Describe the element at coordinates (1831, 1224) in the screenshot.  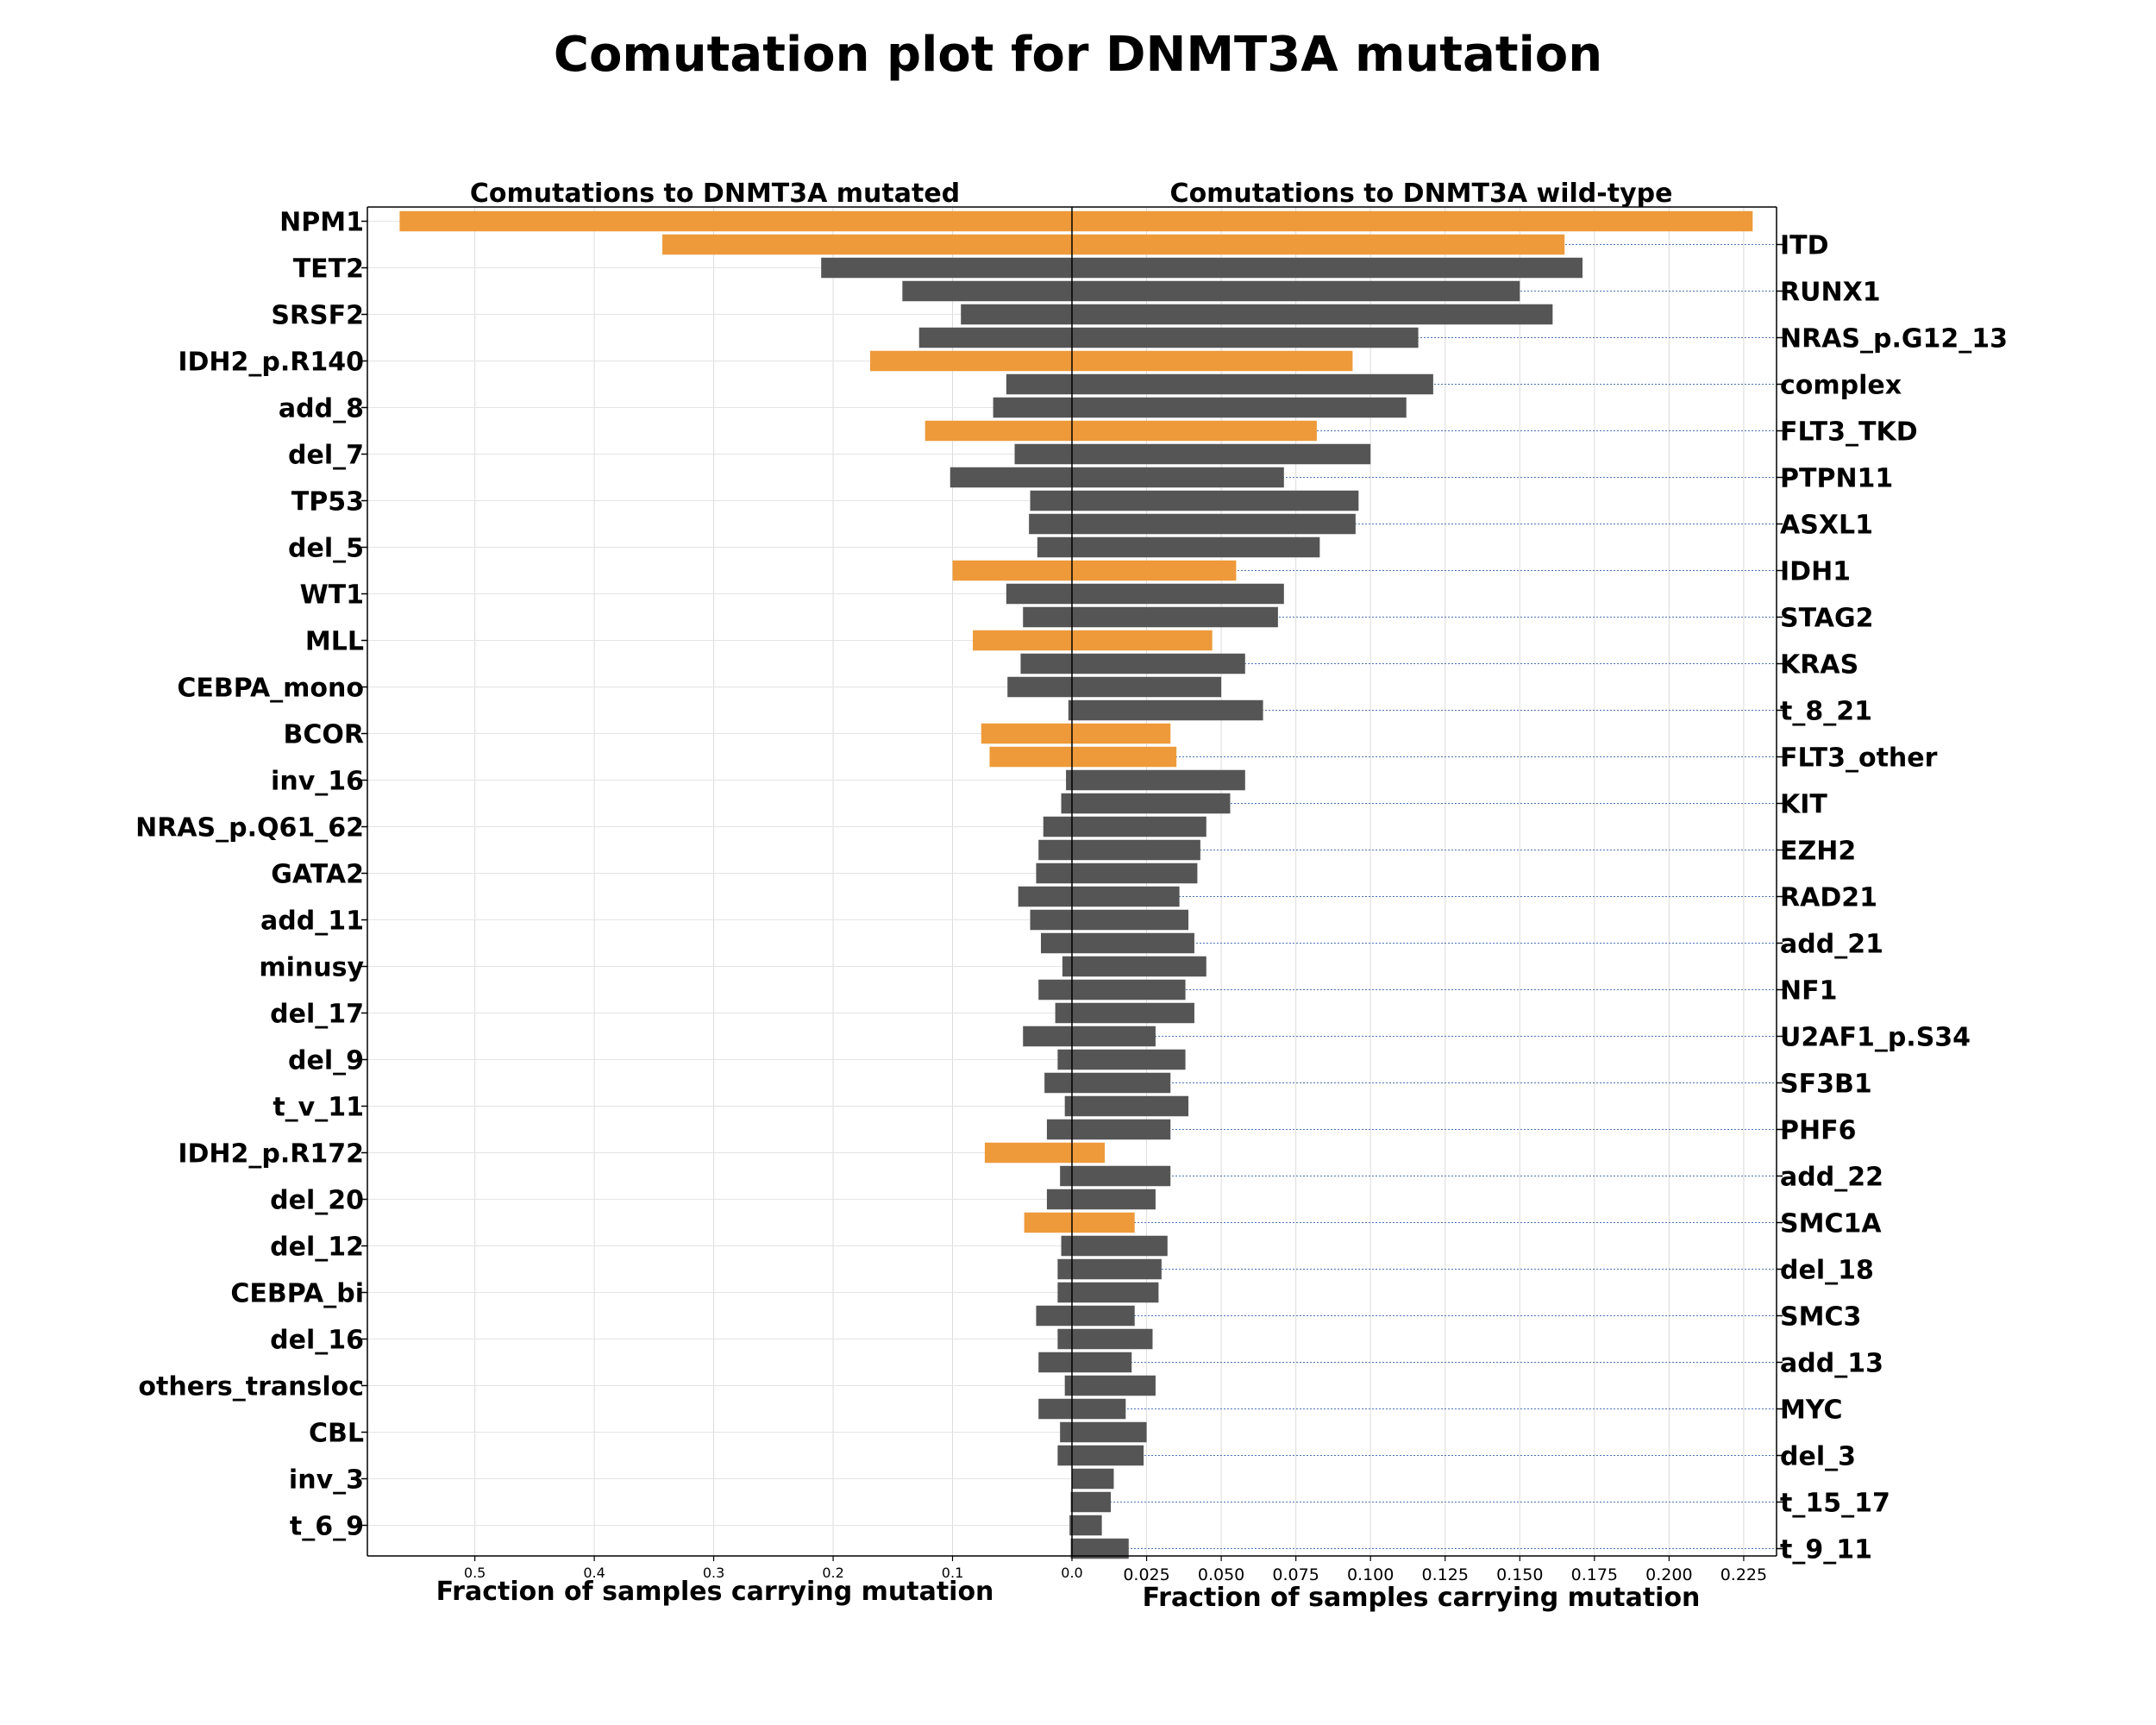
I see `right-label-SMC1A: SMC1A` at that location.